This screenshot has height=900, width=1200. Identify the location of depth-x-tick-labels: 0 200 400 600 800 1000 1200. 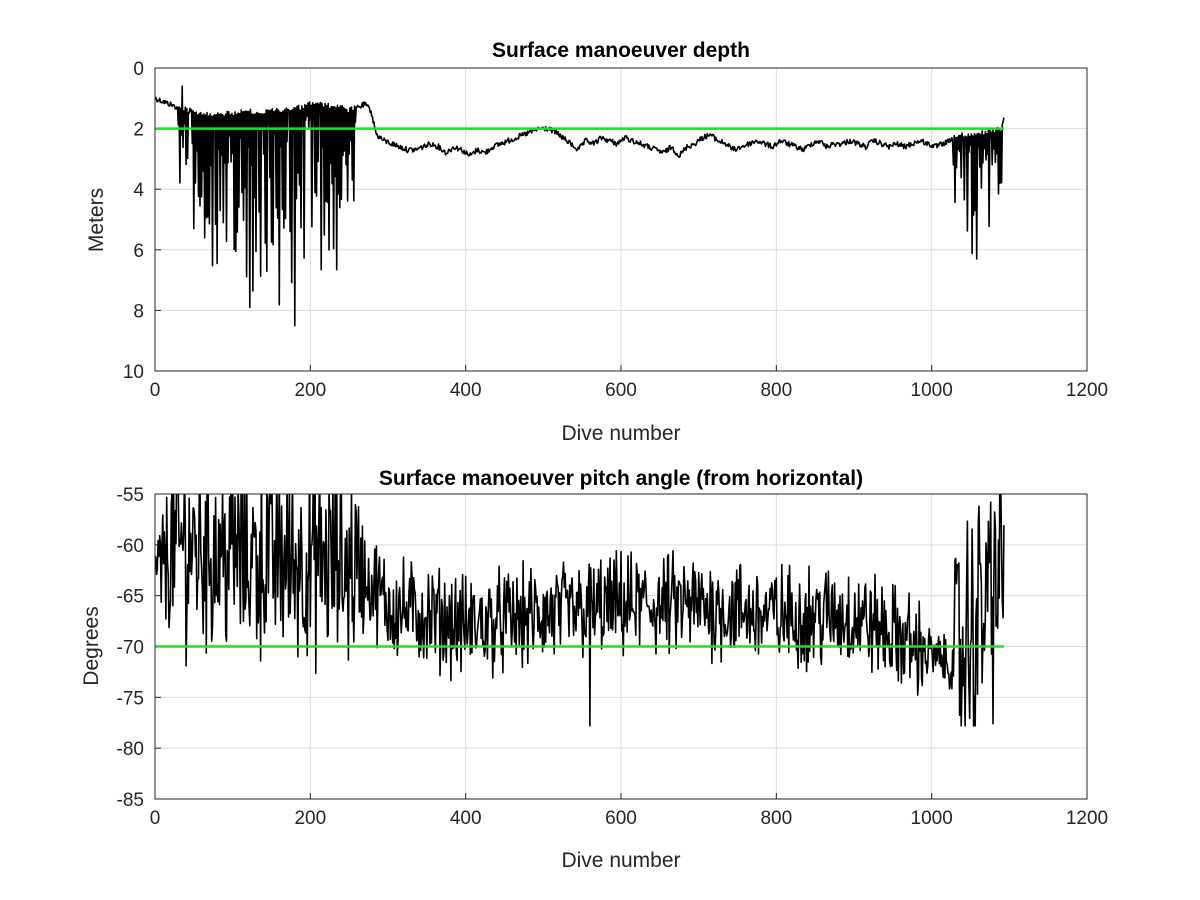
(629, 390).